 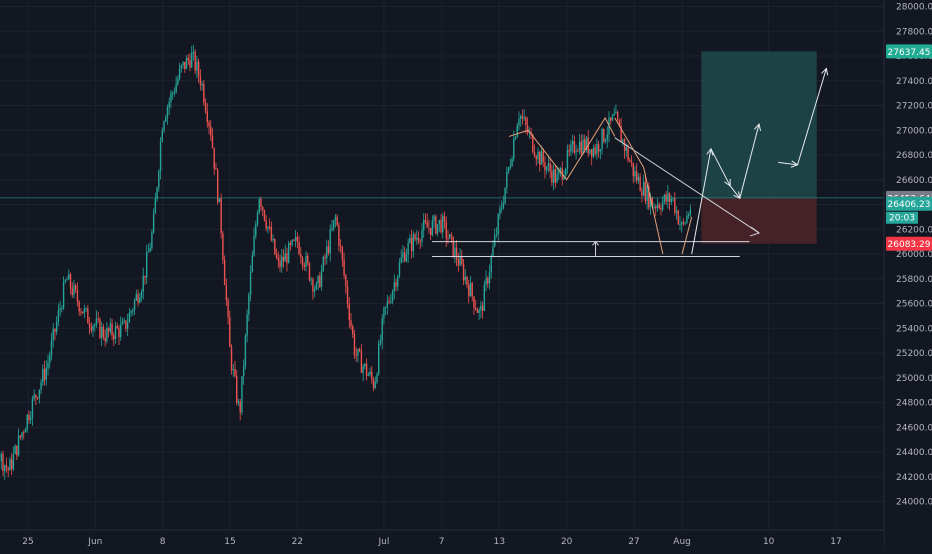 What do you see at coordinates (682, 542) in the screenshot?
I see `x-tick-label: Aug` at bounding box center [682, 542].